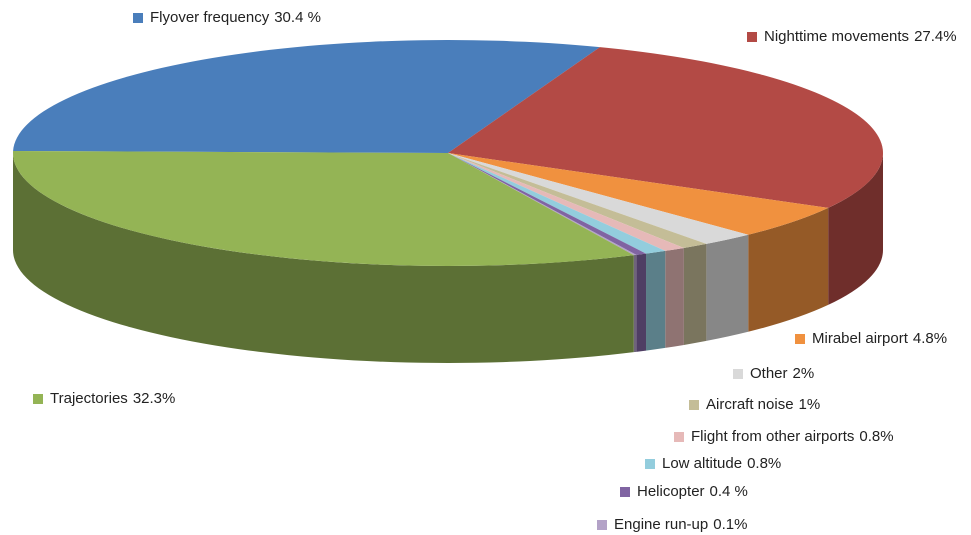  I want to click on label-category: Trajectories, so click(89, 398).